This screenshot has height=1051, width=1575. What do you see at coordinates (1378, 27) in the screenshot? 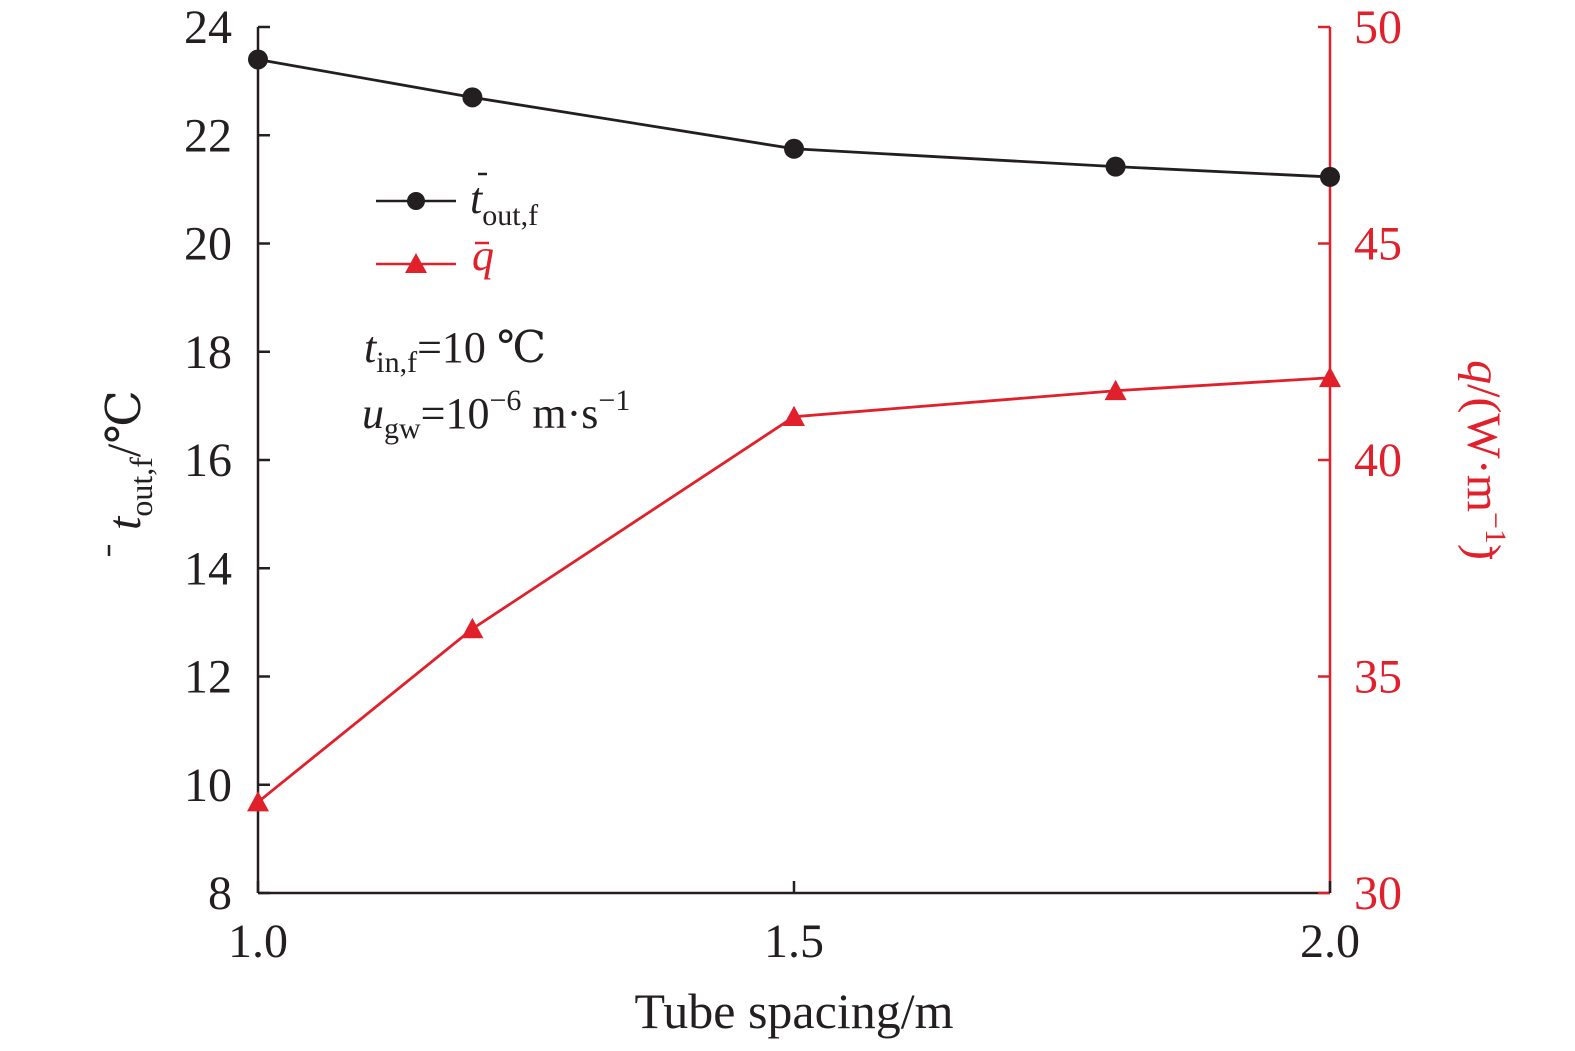
I see `right-tick-label: 50` at bounding box center [1378, 27].